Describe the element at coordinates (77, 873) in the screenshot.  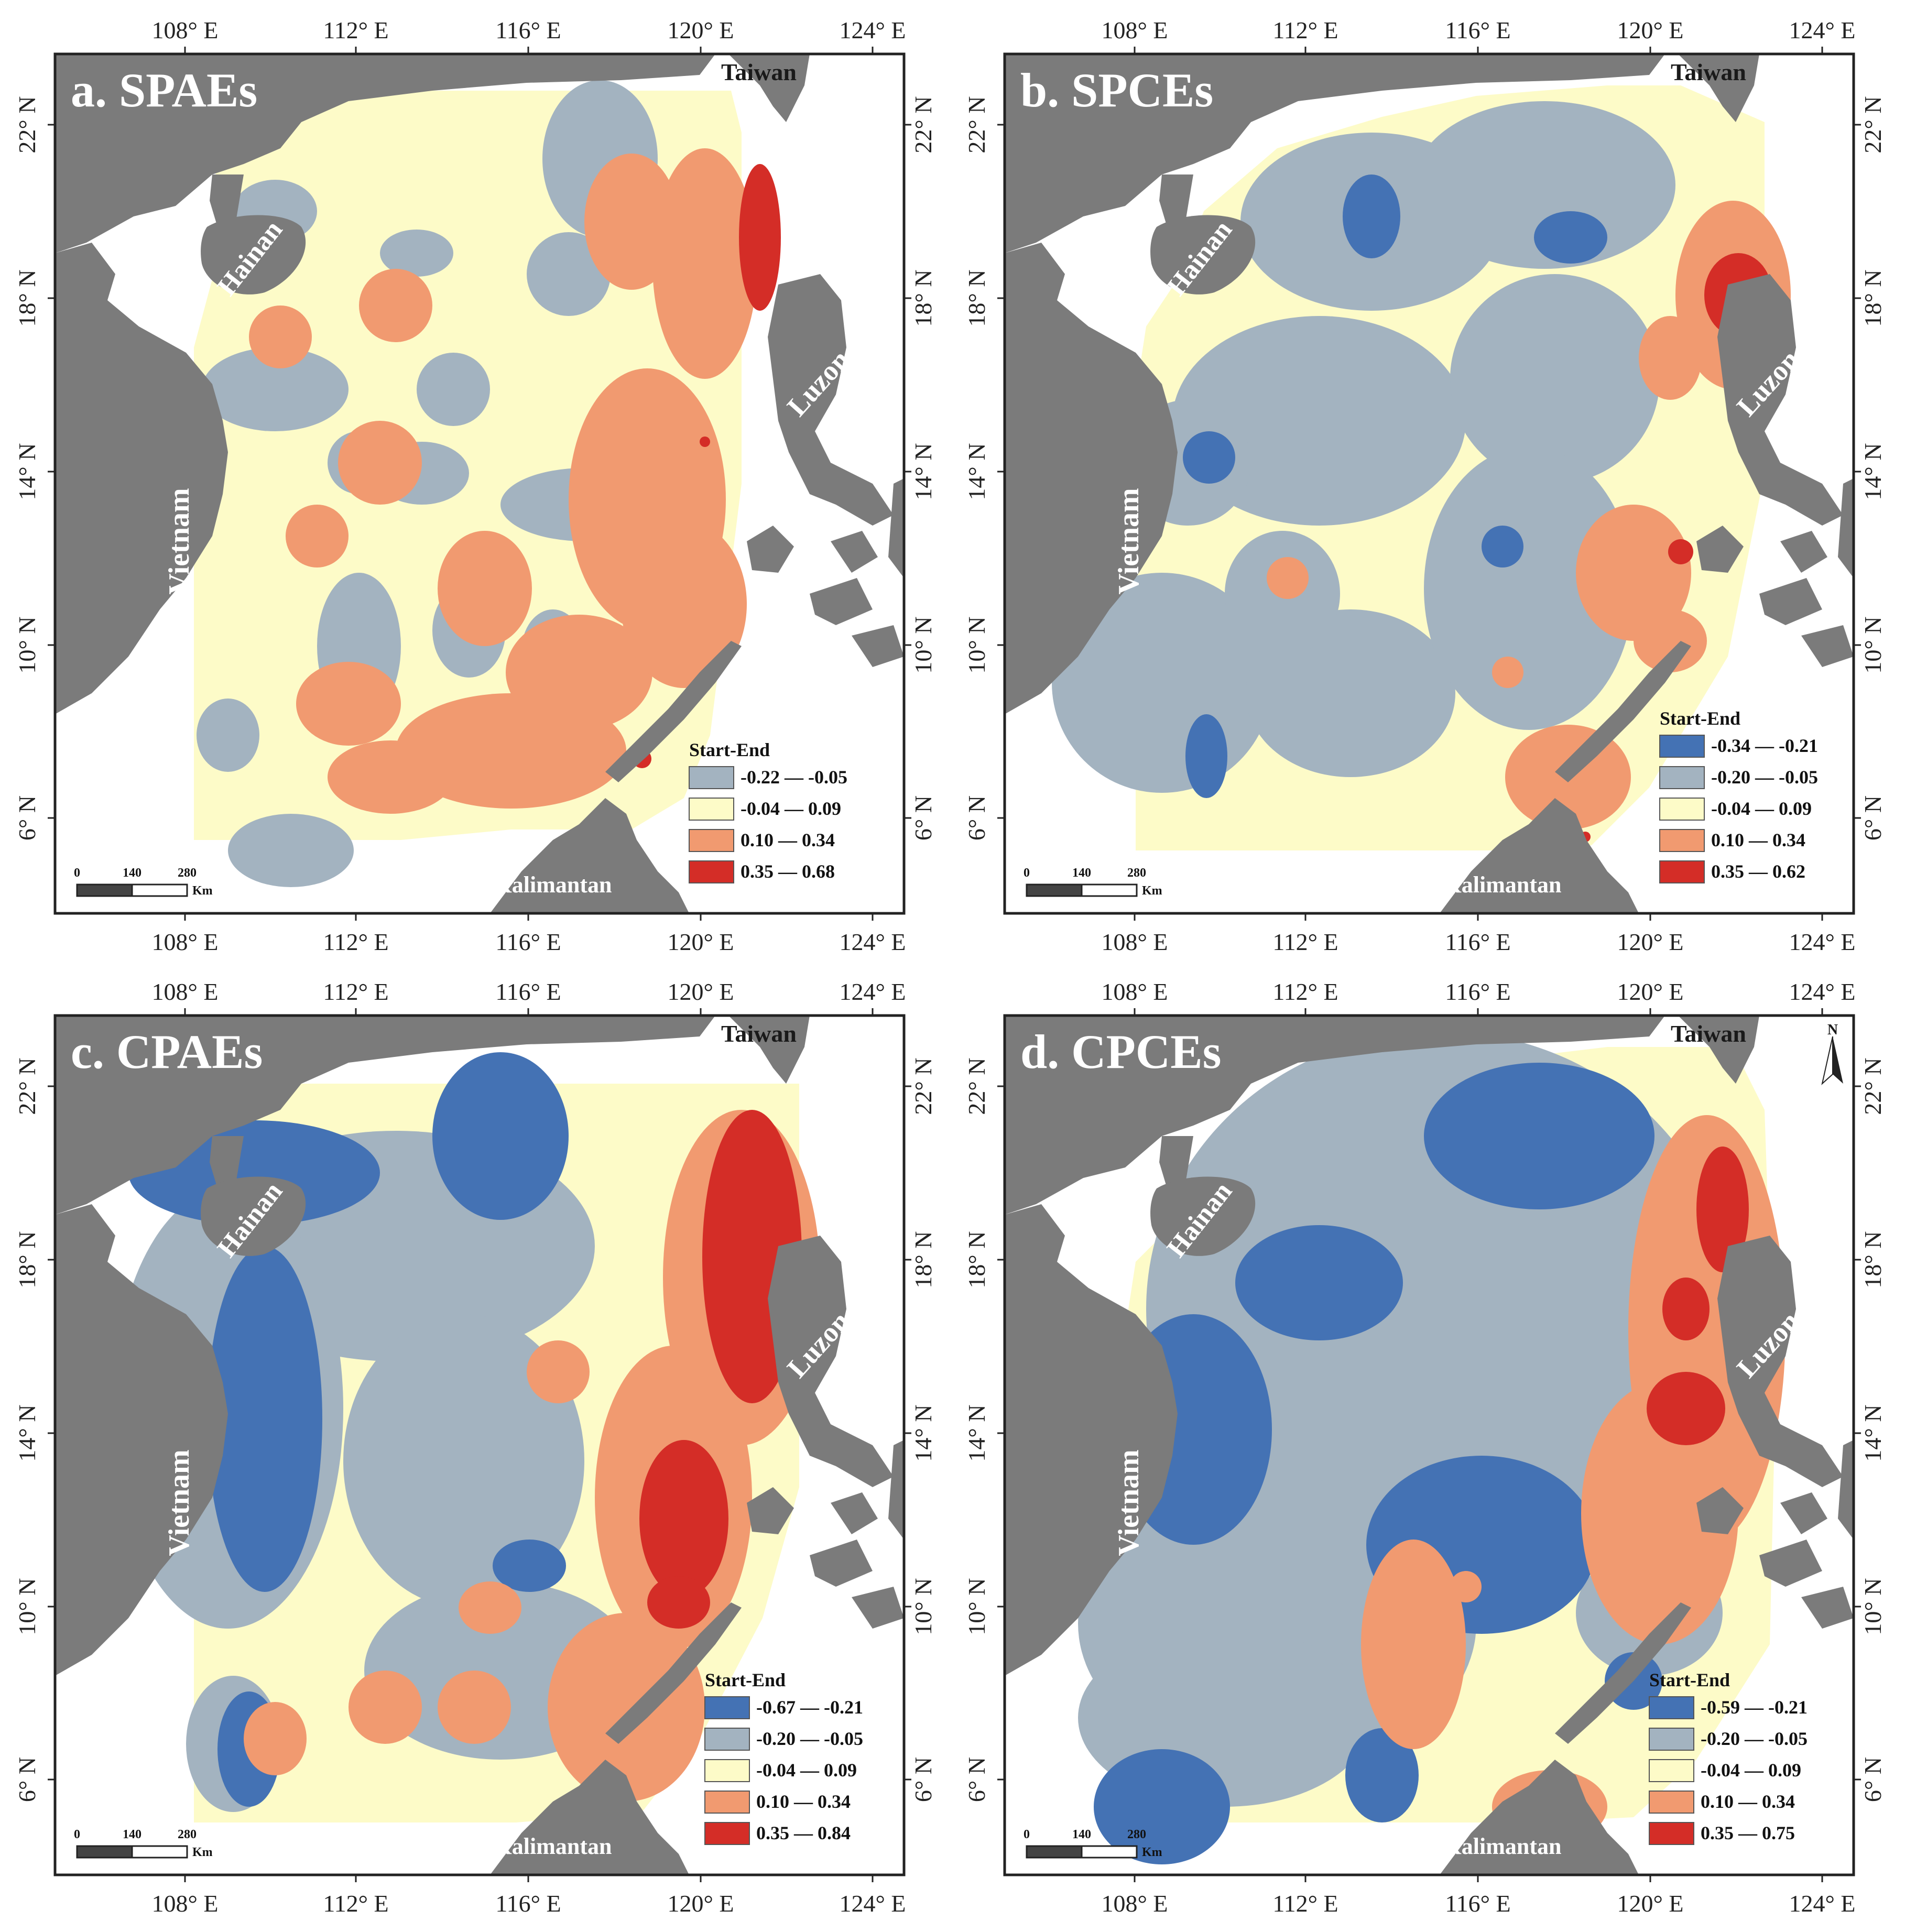
I see `scale-tick-label: 0` at that location.